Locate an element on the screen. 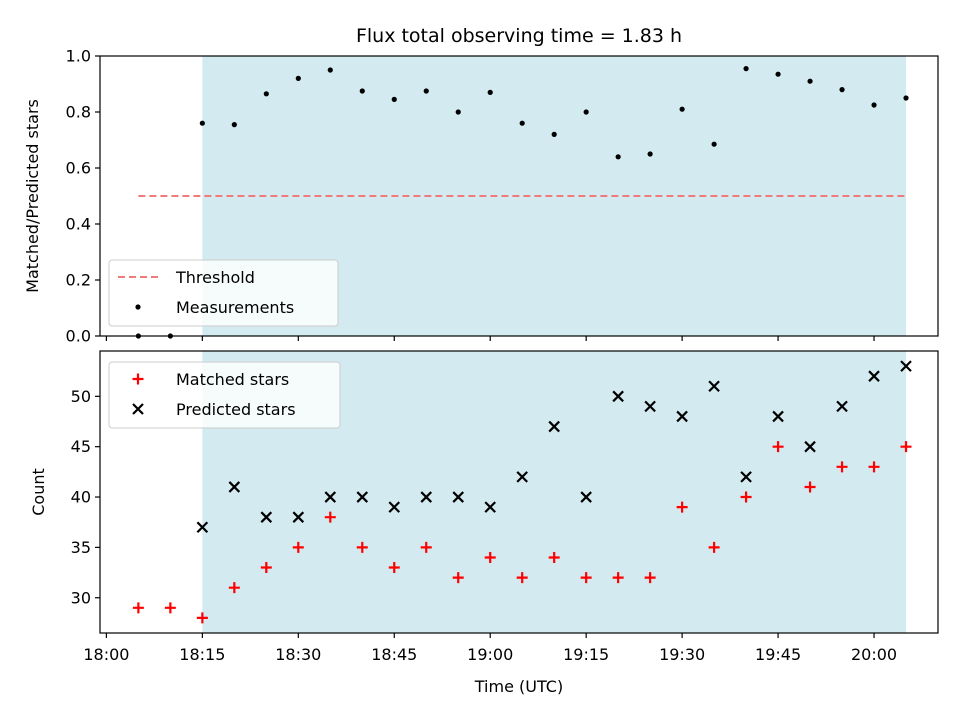 This screenshot has height=720, width=960. x-tick-label: 18:30 is located at coordinates (298, 654).